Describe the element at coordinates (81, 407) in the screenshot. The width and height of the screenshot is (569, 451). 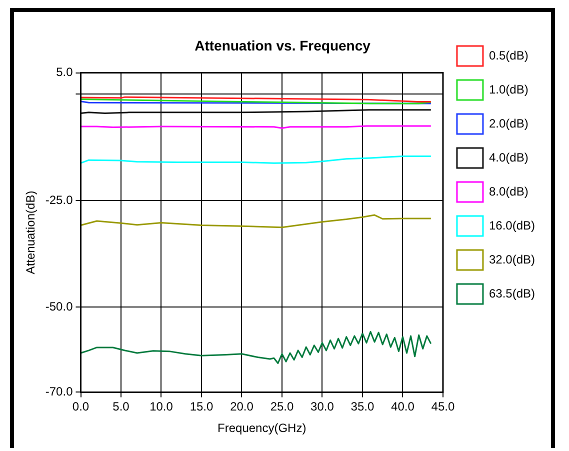
I see `x-tick-label: 0.0` at that location.